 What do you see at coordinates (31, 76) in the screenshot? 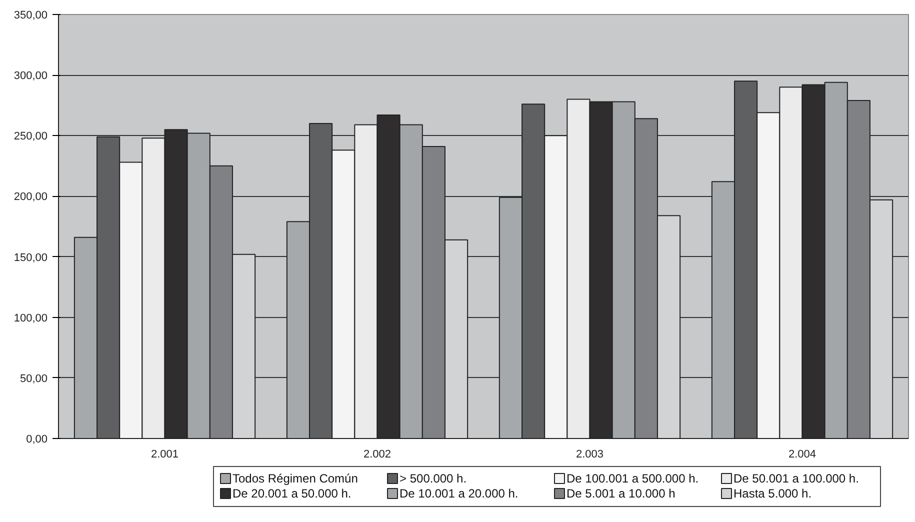
I see `y-tick-label: 300,00` at bounding box center [31, 76].